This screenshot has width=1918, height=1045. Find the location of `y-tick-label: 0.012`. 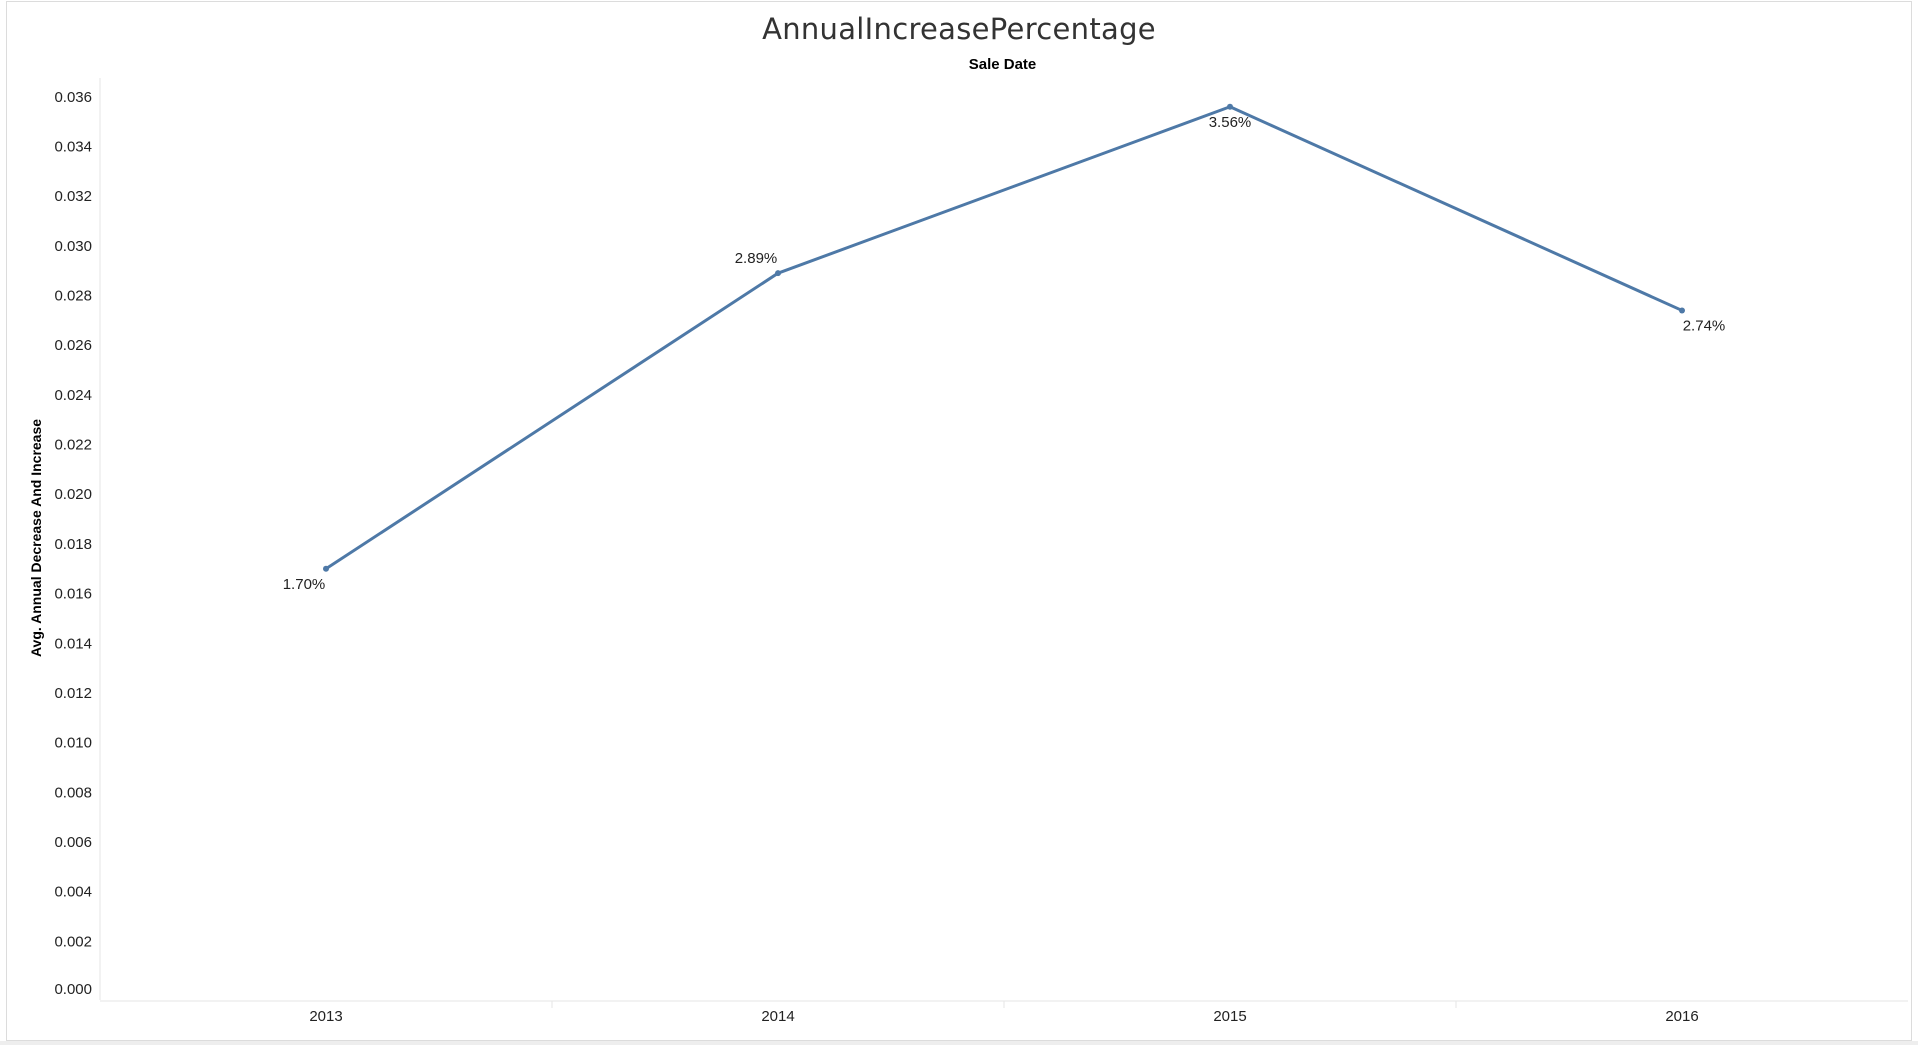

y-tick-label: 0.012 is located at coordinates (73, 693).